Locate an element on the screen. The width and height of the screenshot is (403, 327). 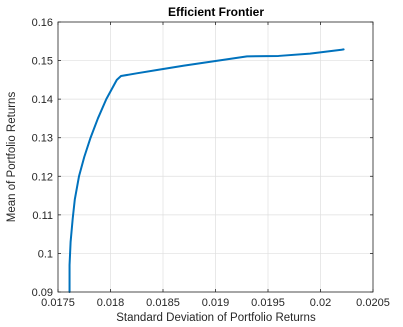
chart-title: Efficient Frontier is located at coordinates (216, 12).